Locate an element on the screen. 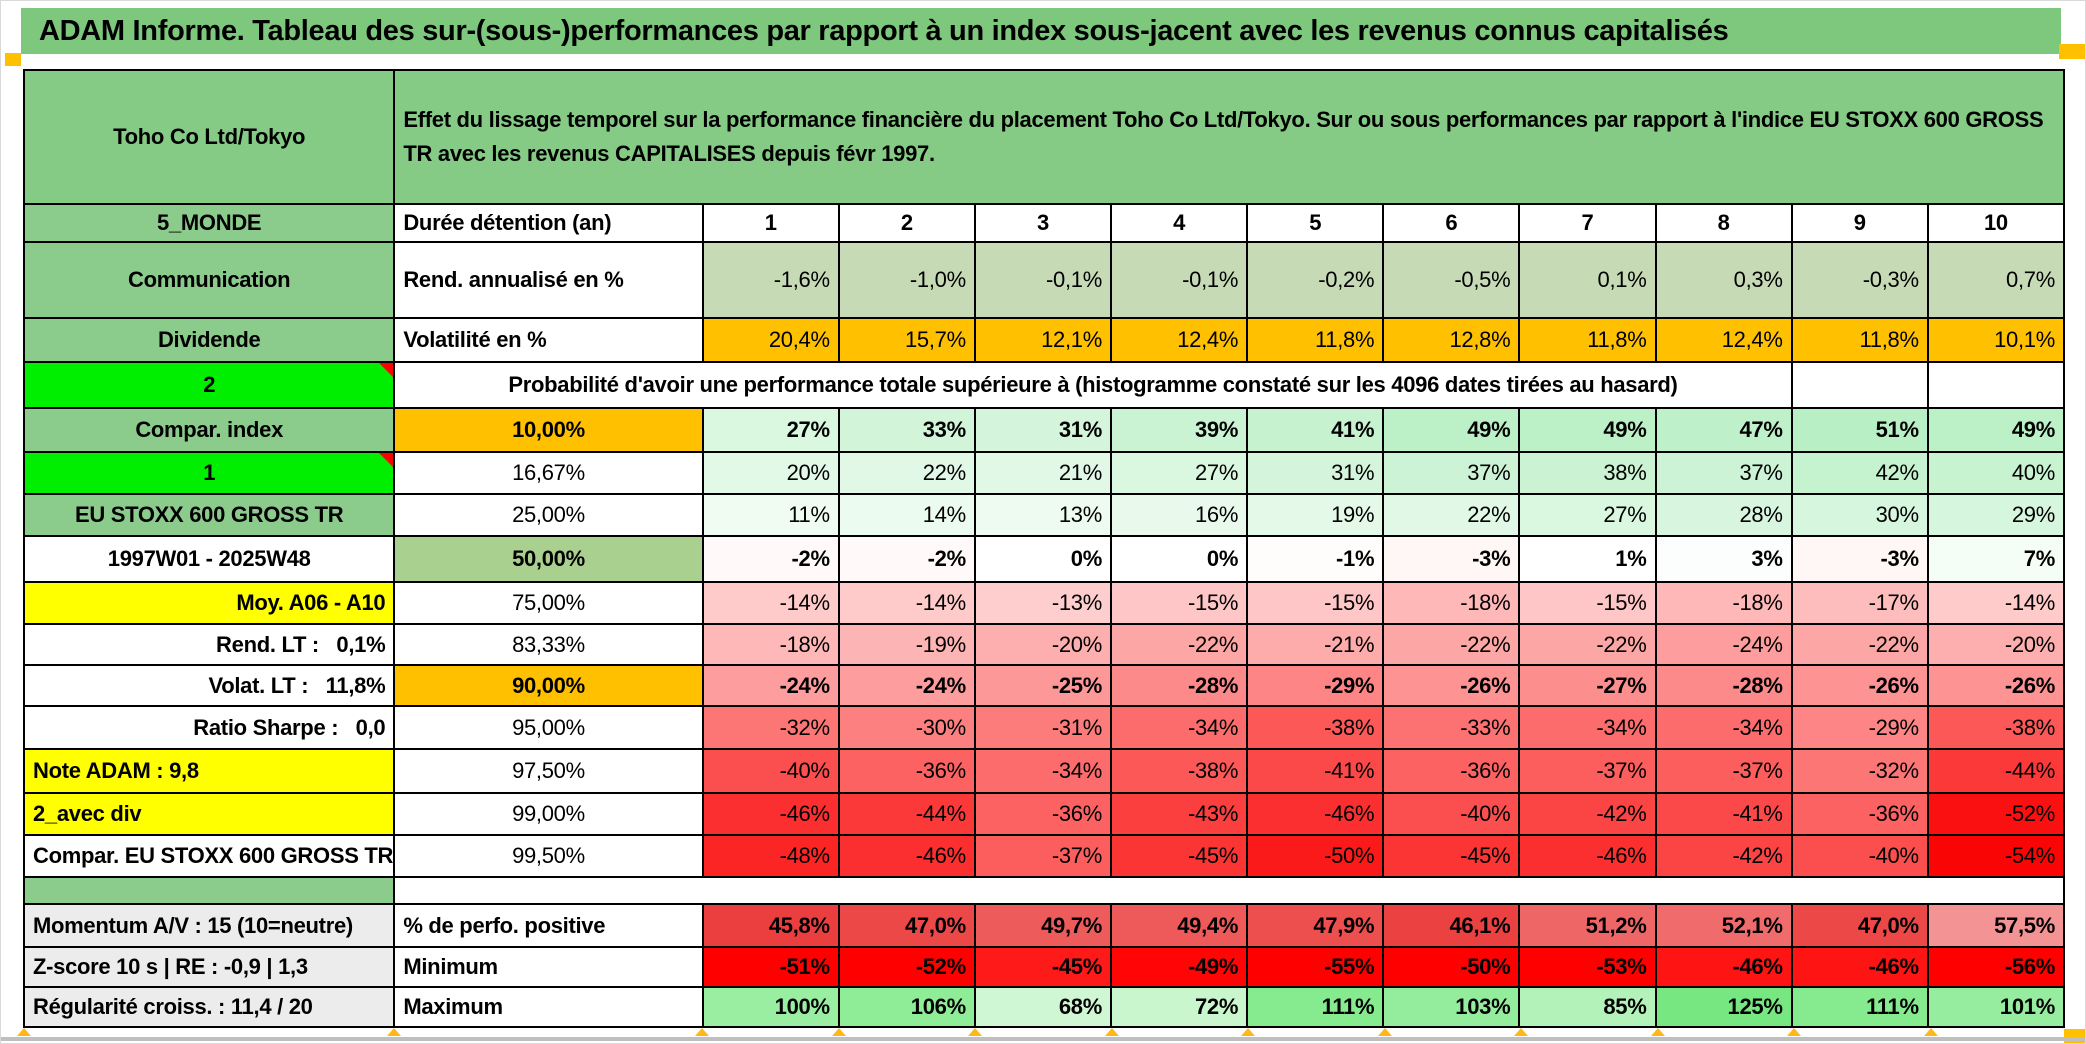 The height and width of the screenshot is (1044, 2086). value-cell: 12,8% is located at coordinates (1451, 340).